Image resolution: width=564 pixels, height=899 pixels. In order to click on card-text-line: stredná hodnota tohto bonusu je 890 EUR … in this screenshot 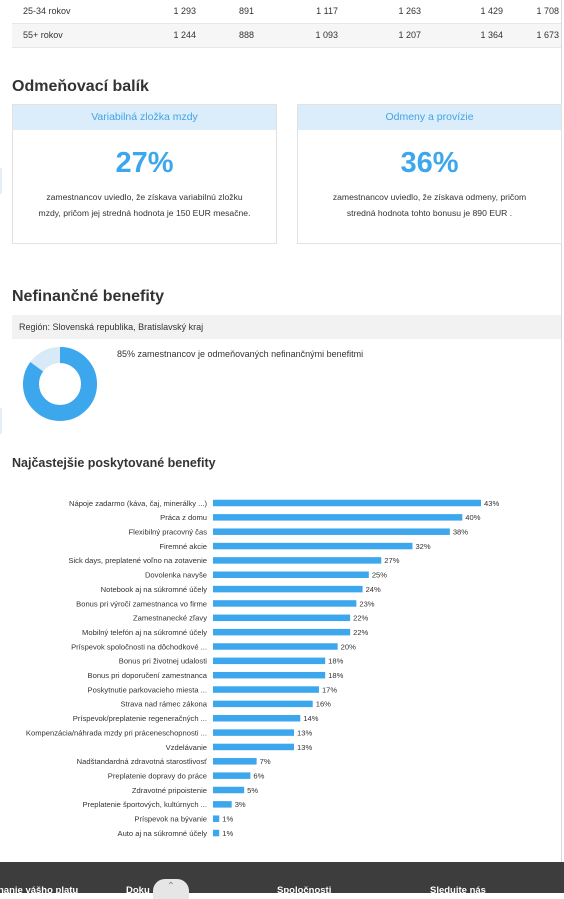, I will do `click(429, 213)`.